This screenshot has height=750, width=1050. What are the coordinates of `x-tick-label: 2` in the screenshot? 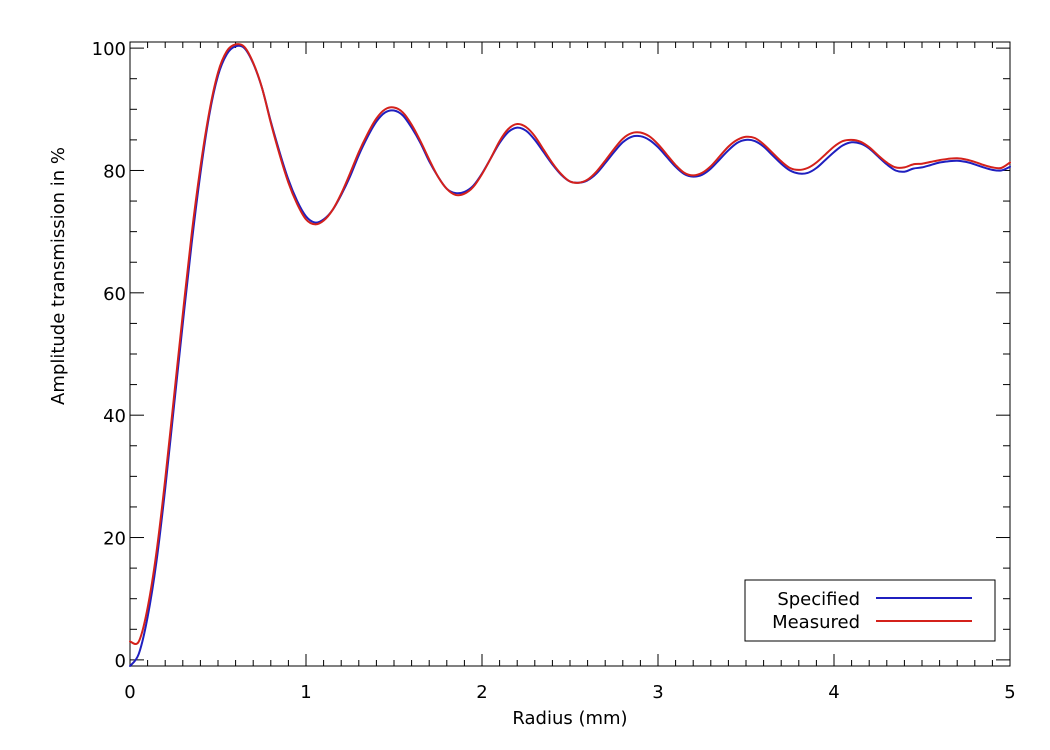 It's located at (481, 692).